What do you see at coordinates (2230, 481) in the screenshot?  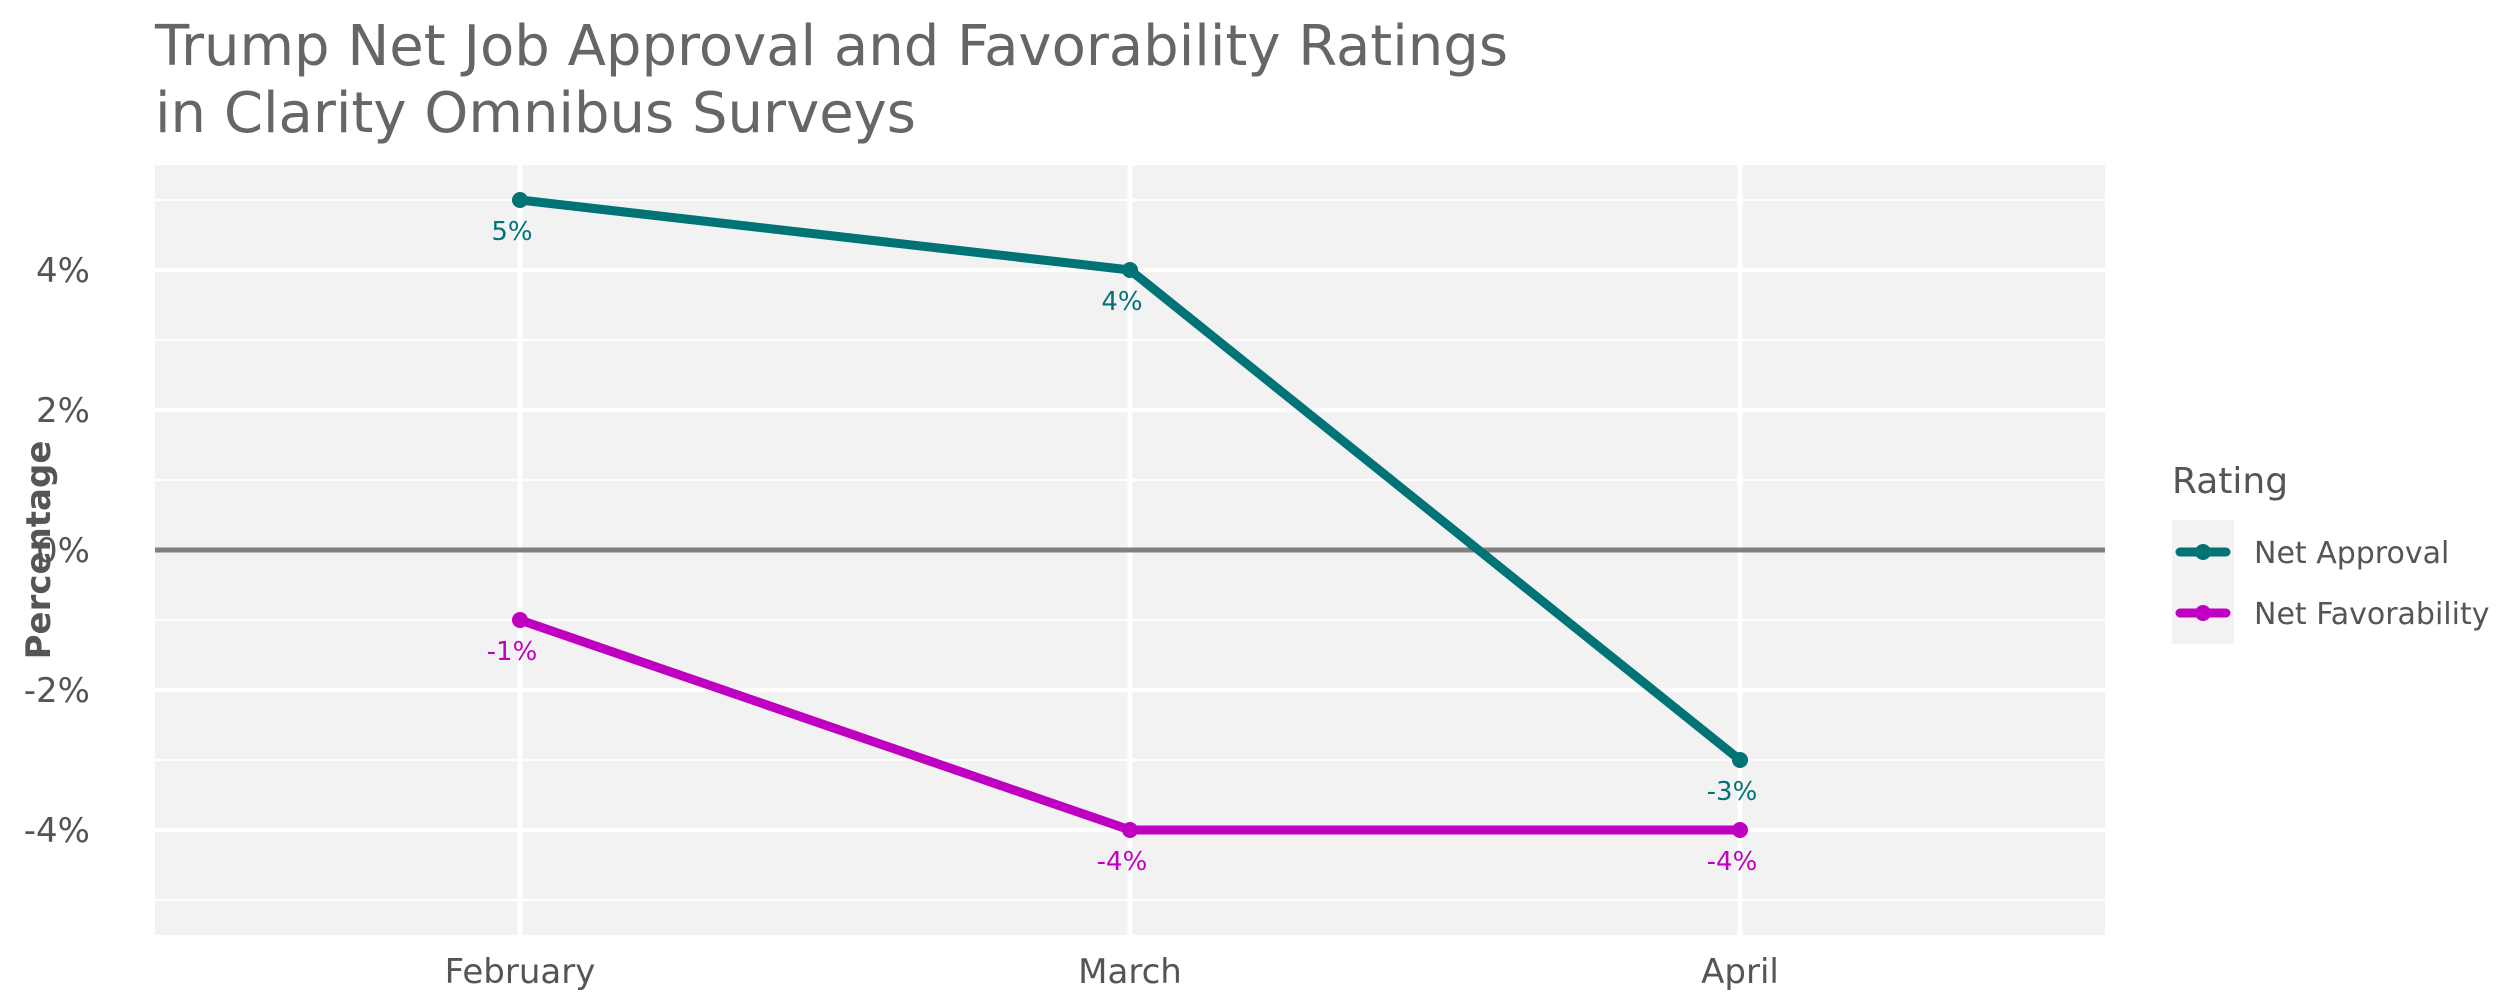 I see `legend-title: Rating` at bounding box center [2230, 481].